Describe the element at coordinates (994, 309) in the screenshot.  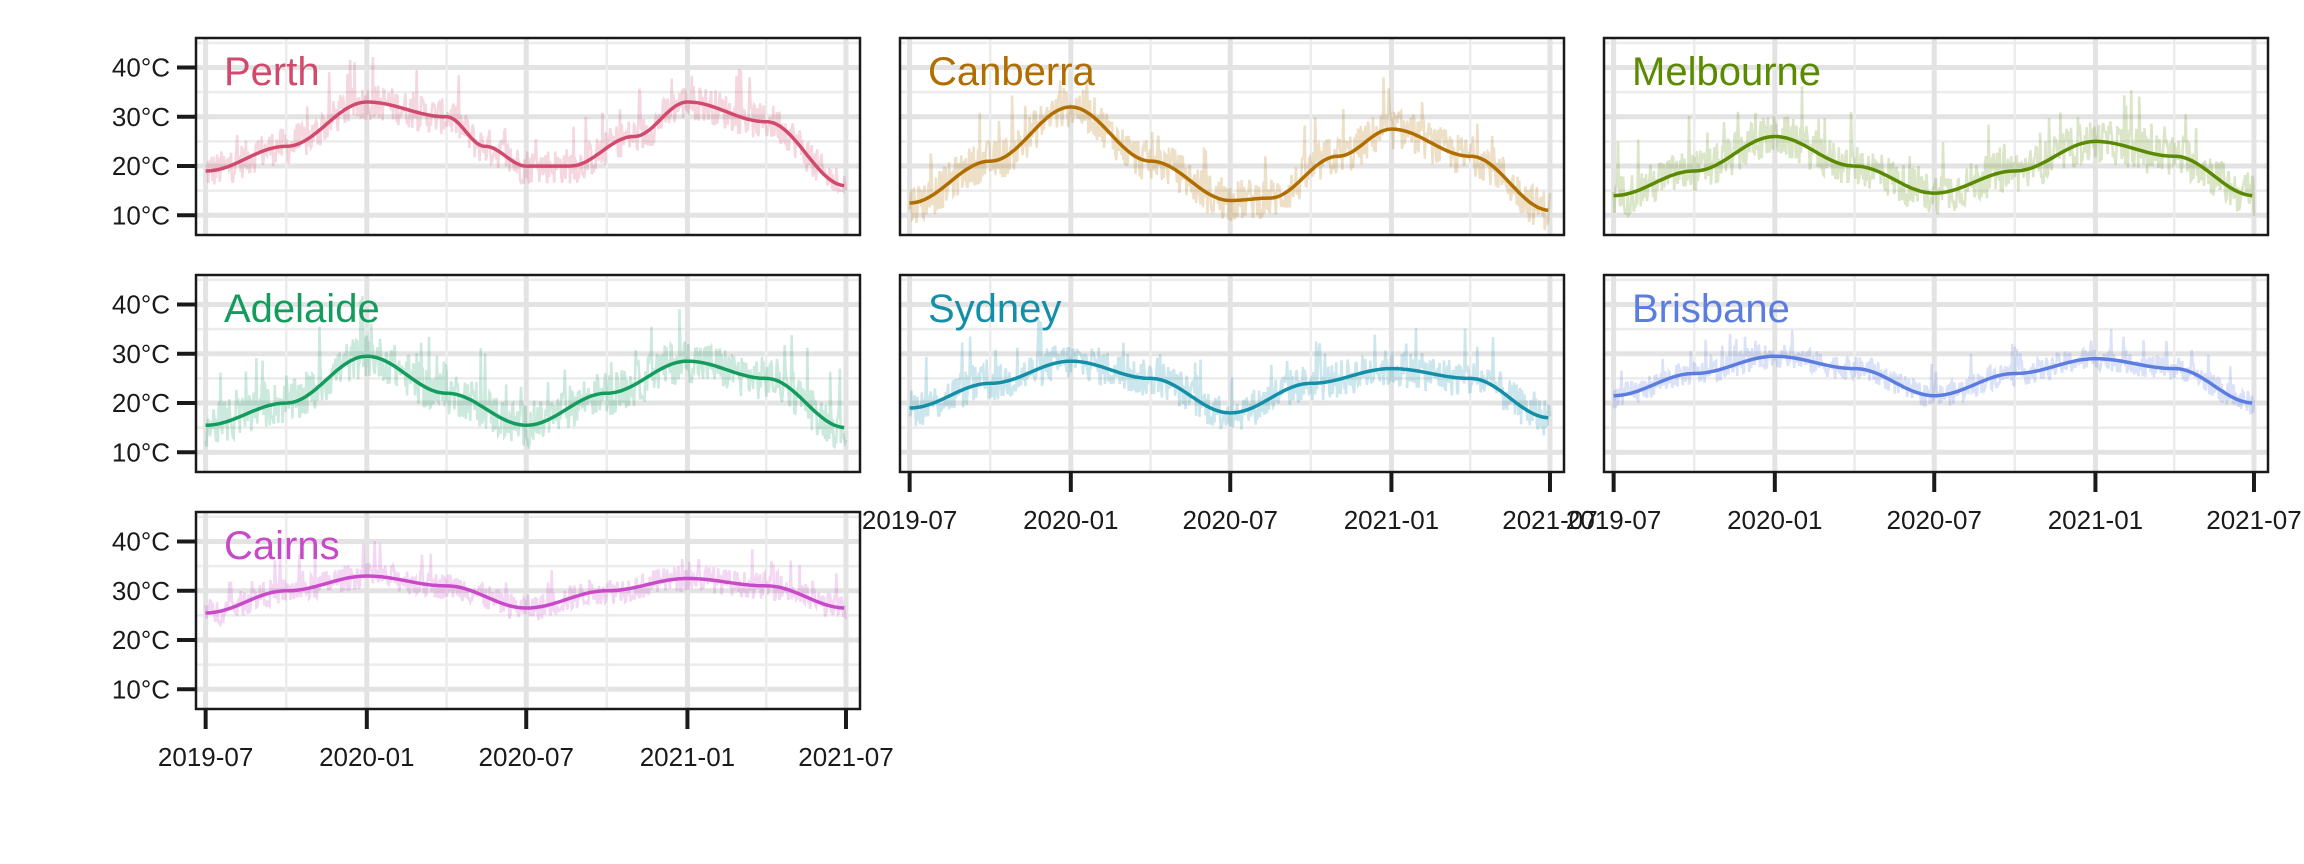
I see `panel-title: Sydney` at that location.